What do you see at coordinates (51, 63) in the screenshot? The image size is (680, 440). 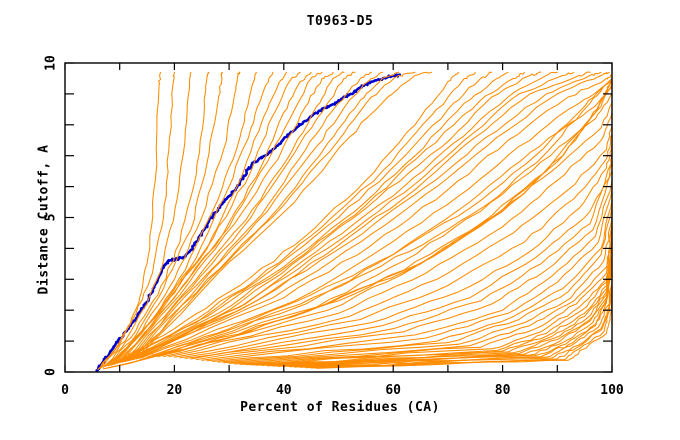 I see `y-tick-label: 10` at bounding box center [51, 63].